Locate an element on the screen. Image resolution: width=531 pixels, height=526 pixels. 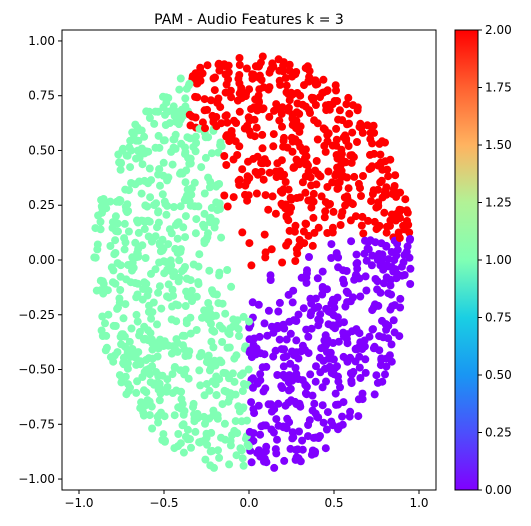
y-tick-label: −0.75 is located at coordinates (36, 424).